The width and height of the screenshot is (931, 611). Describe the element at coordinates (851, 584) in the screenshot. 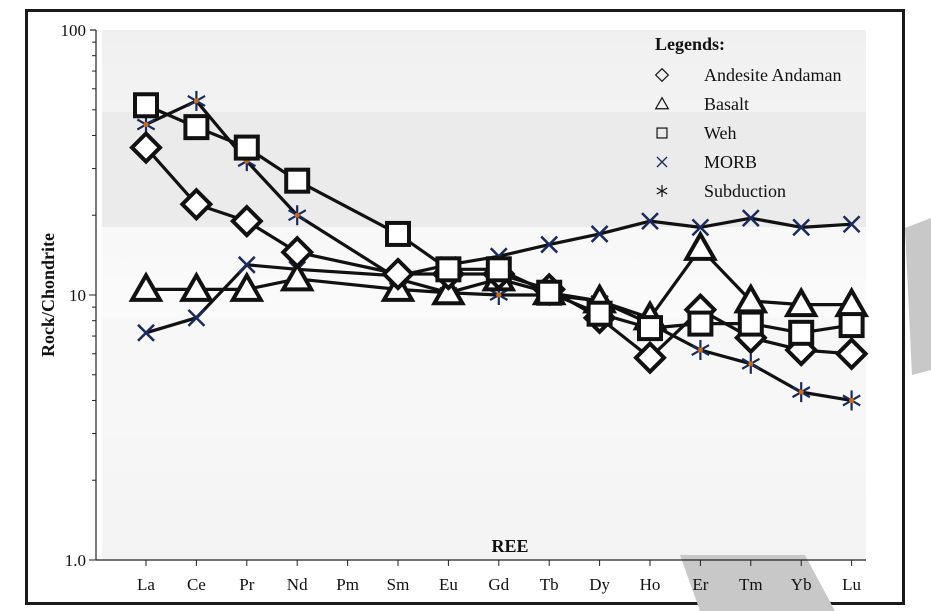

I see `x-tick-label: Lu` at that location.